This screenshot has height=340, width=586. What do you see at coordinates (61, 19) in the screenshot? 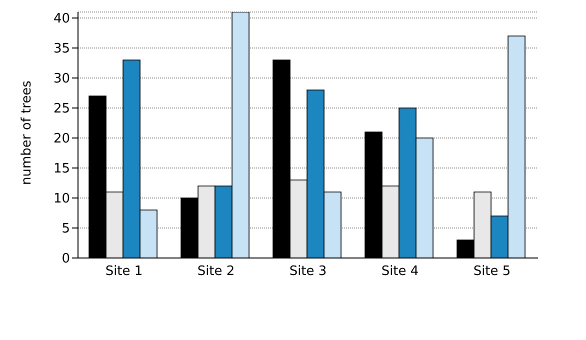
I see `y-tick-label: 40` at bounding box center [61, 19].